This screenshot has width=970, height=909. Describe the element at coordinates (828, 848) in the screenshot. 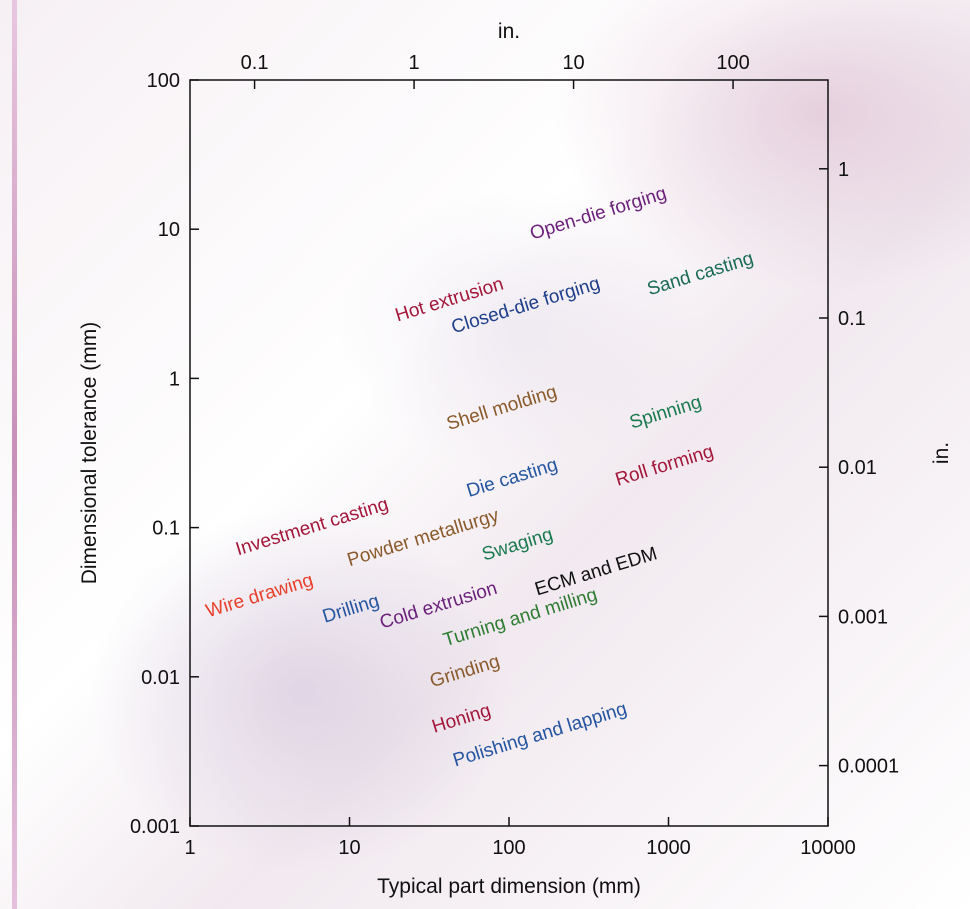

I see `x-tick-label: 10000` at that location.